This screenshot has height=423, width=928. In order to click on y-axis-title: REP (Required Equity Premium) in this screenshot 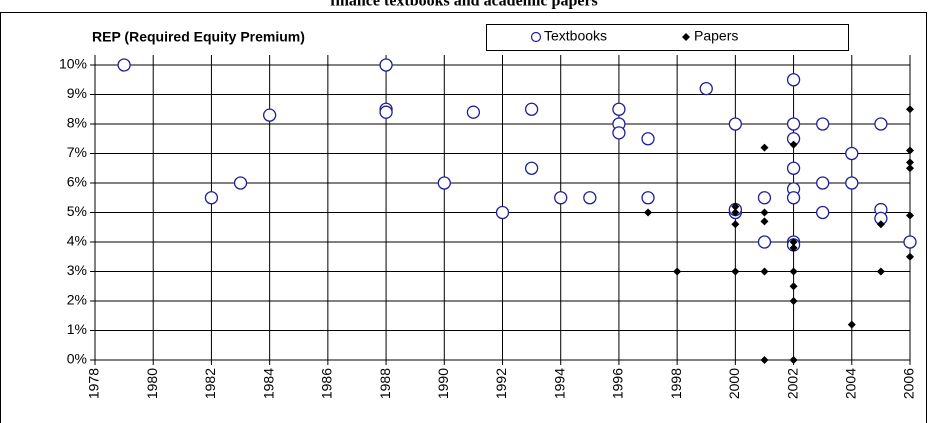, I will do `click(198, 37)`.